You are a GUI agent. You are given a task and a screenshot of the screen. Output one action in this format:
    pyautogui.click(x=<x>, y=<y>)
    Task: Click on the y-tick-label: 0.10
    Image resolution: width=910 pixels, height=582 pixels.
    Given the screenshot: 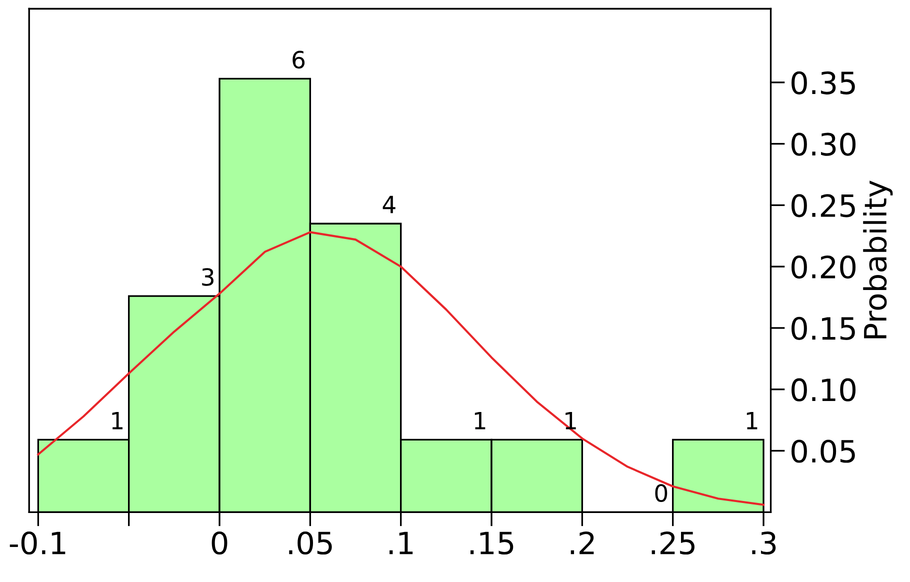 What is the action you would take?
    pyautogui.click(x=824, y=390)
    